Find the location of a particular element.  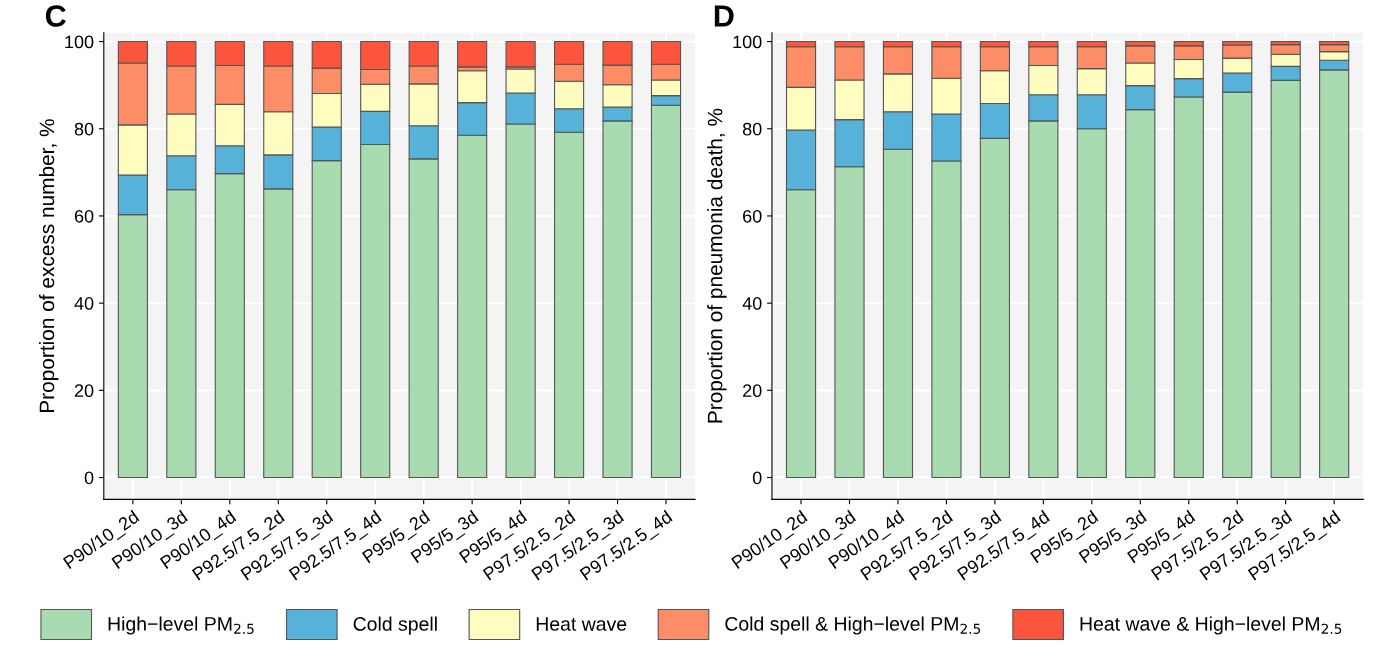

legend-label: Cold spell & High−level PM$_{2.5}$ is located at coordinates (853, 625).